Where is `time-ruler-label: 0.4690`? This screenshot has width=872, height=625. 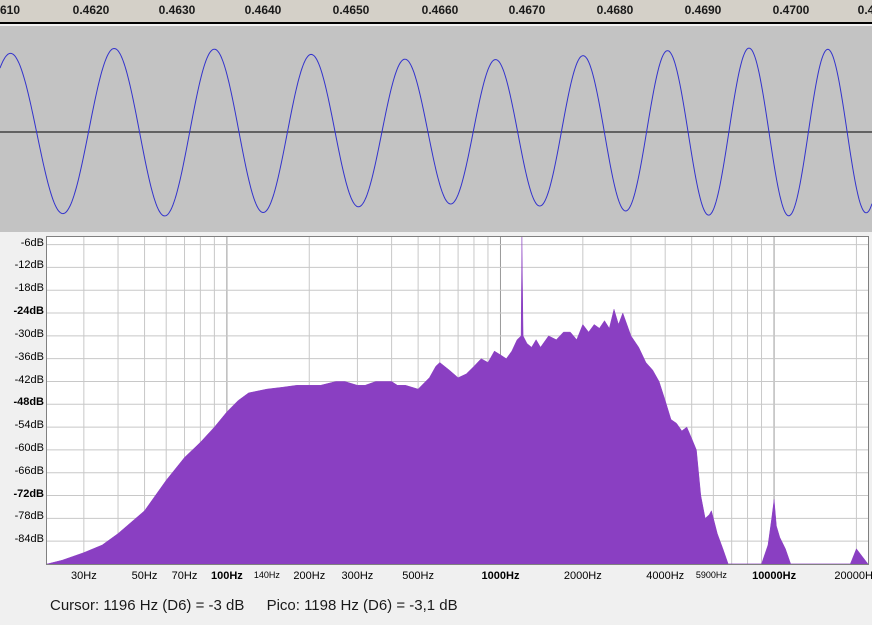
time-ruler-label: 0.4690 is located at coordinates (703, 10).